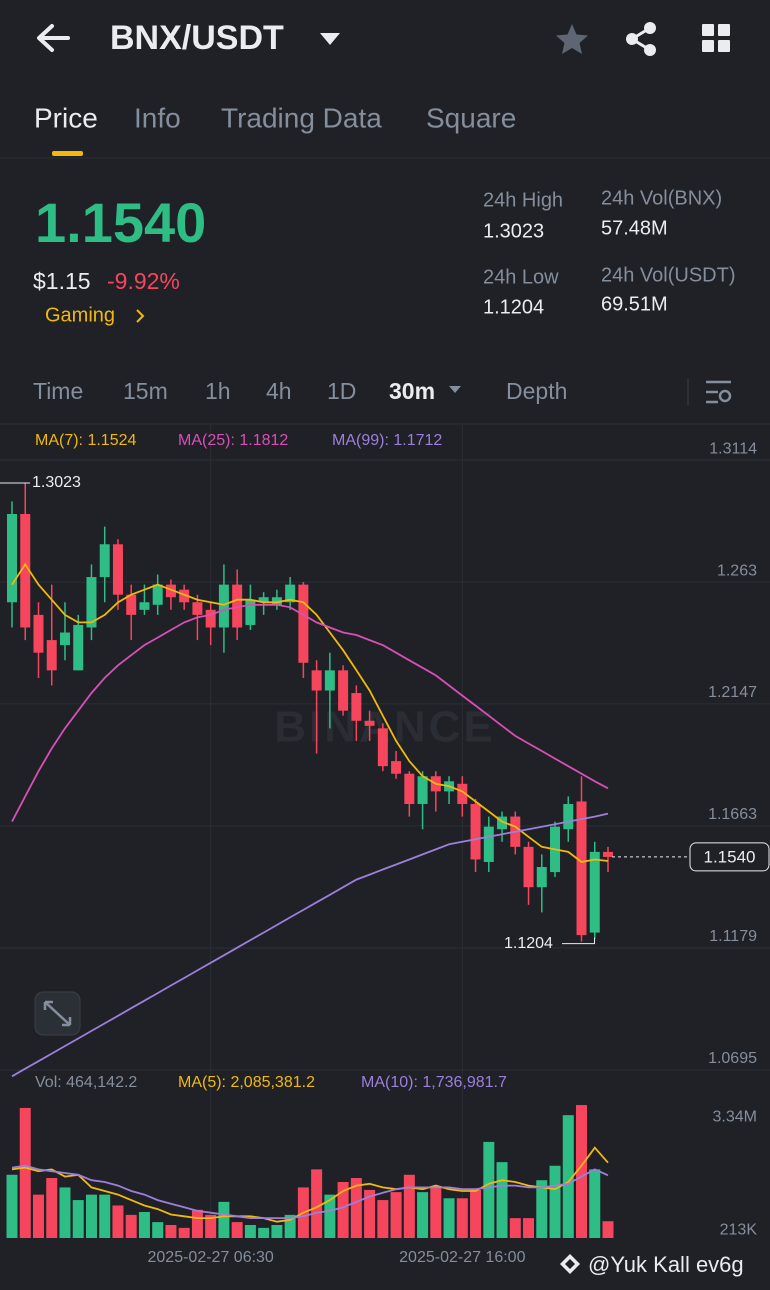  I want to click on grid-menu, so click(716, 38).